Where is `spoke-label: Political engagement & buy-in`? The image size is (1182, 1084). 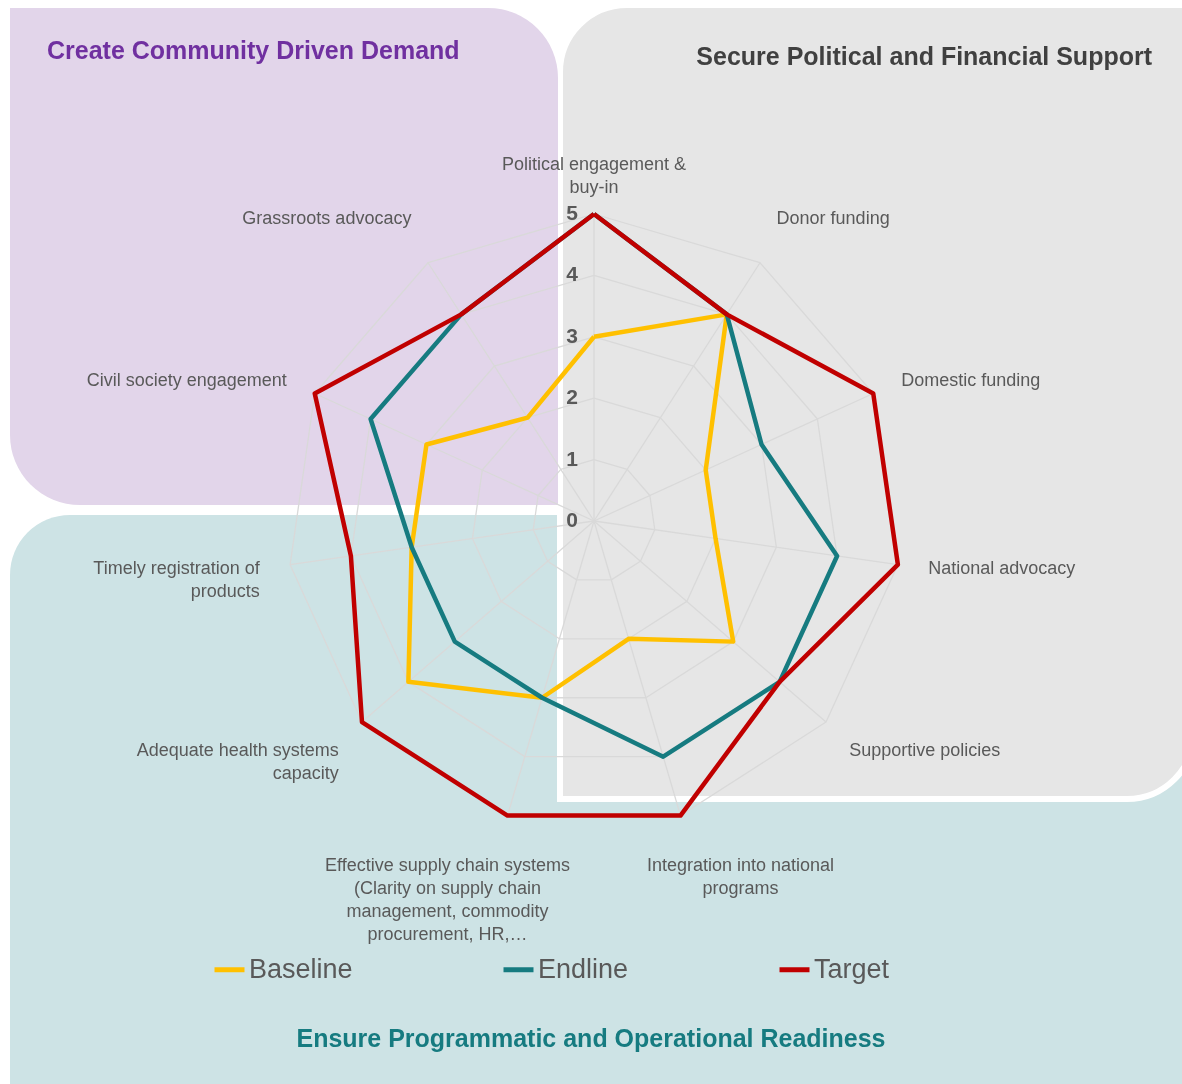
spoke-label: Political engagement & buy-in is located at coordinates (594, 176).